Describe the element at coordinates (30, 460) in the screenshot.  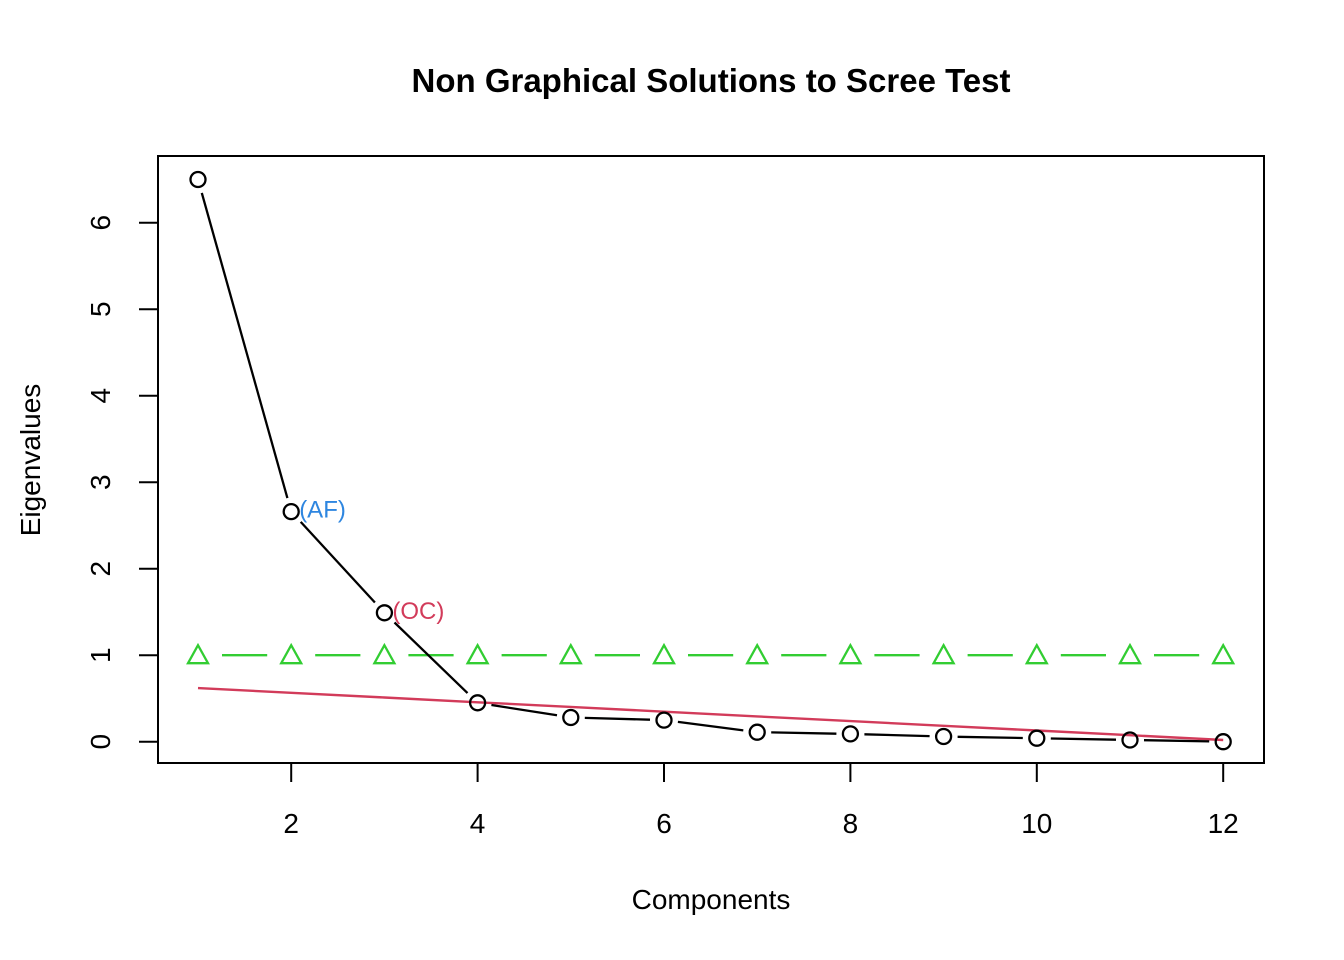
I see `y-axis-title: Eigenvalues` at that location.